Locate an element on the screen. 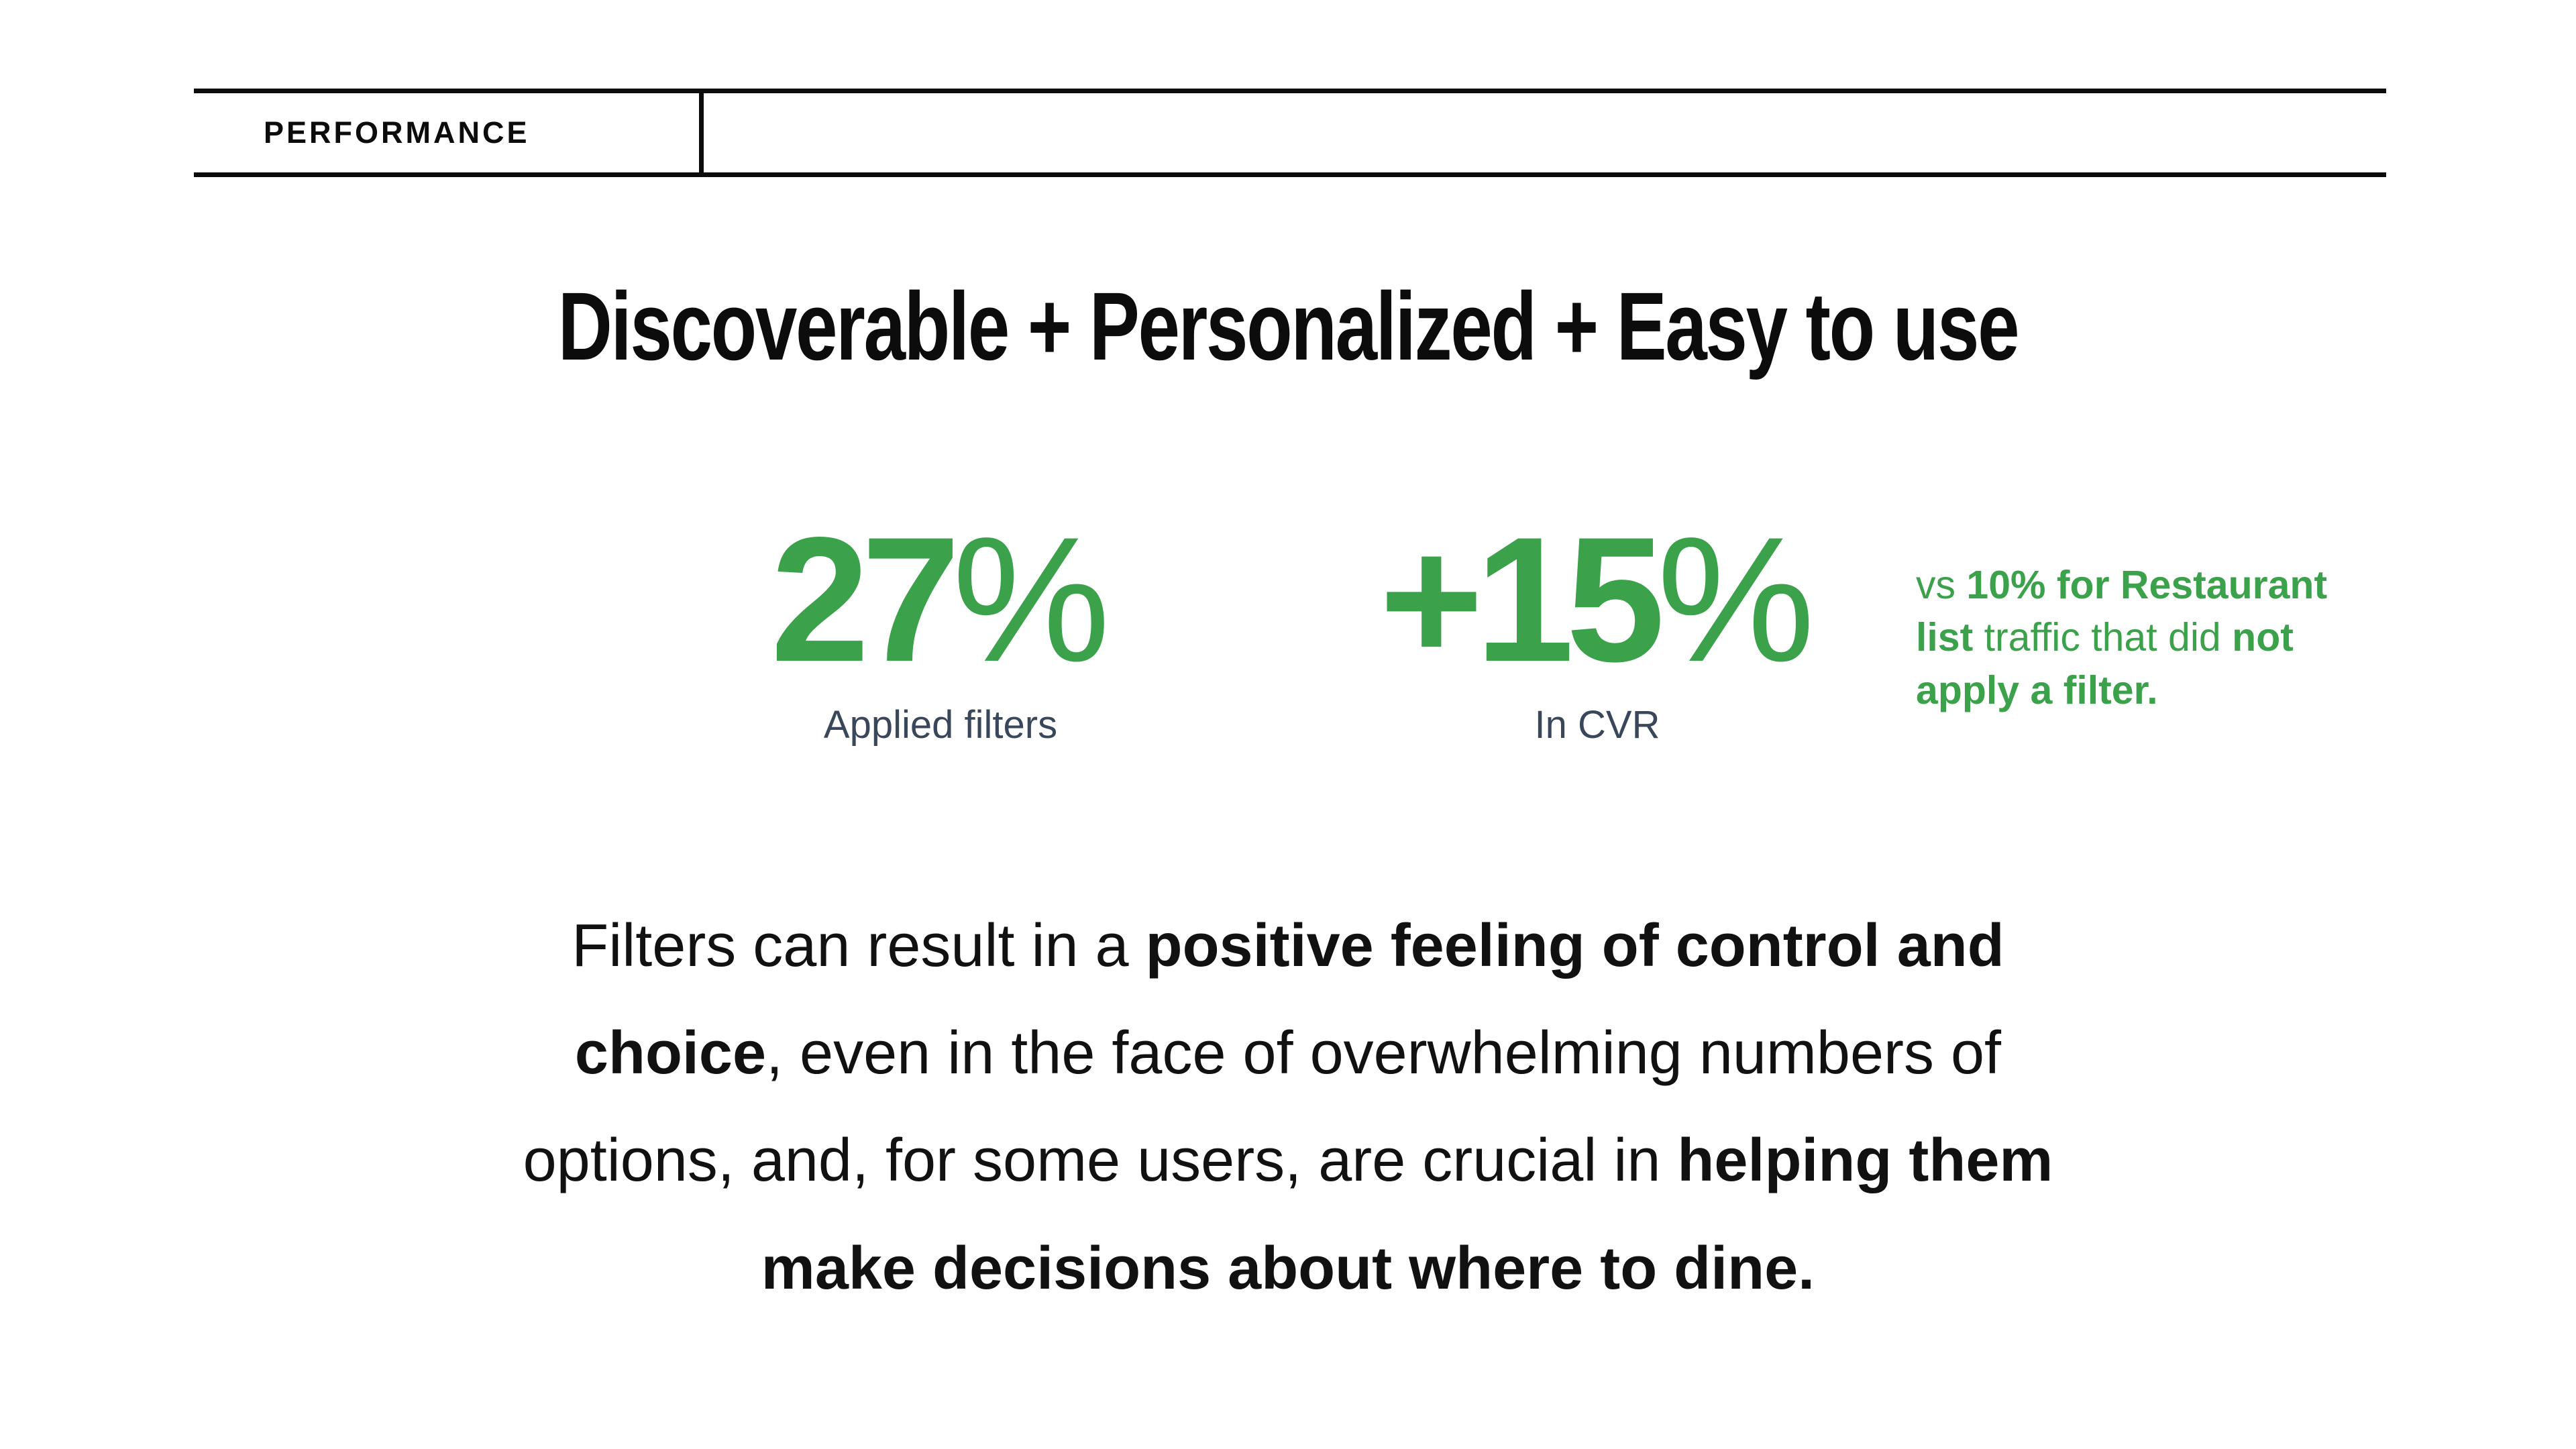 The image size is (2576, 1449). stat-value: 27% is located at coordinates (940, 600).